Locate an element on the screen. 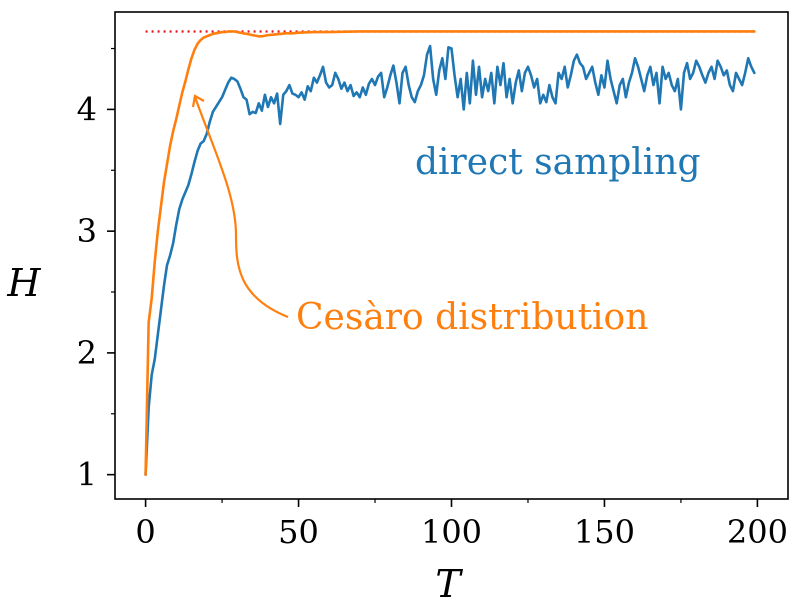 The height and width of the screenshot is (612, 798). y-tick-label: 4 is located at coordinates (87, 109).